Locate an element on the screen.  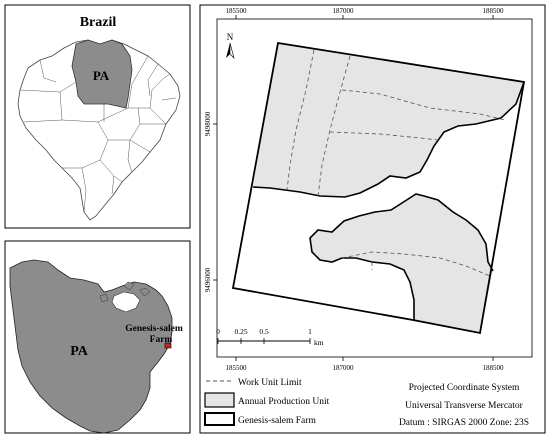
apu-north-edge is located at coordinates (388, 139).